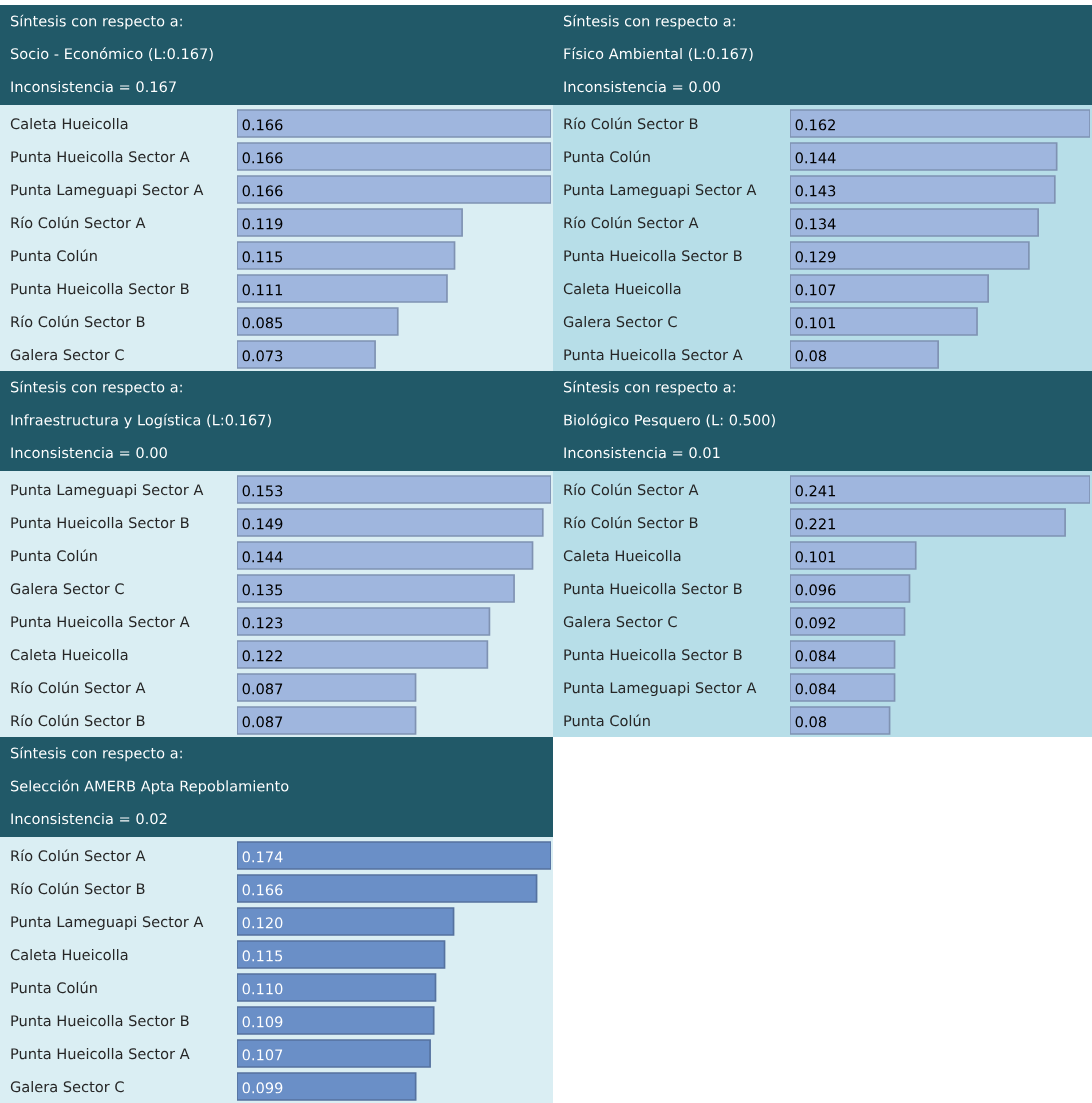 Image resolution: width=1092 pixels, height=1103 pixels. I want to click on data-label: 0.221, so click(815, 524).